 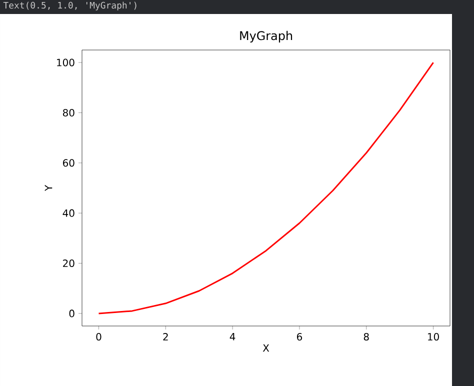 What do you see at coordinates (165, 336) in the screenshot?
I see `x-tick-label: 2` at bounding box center [165, 336].